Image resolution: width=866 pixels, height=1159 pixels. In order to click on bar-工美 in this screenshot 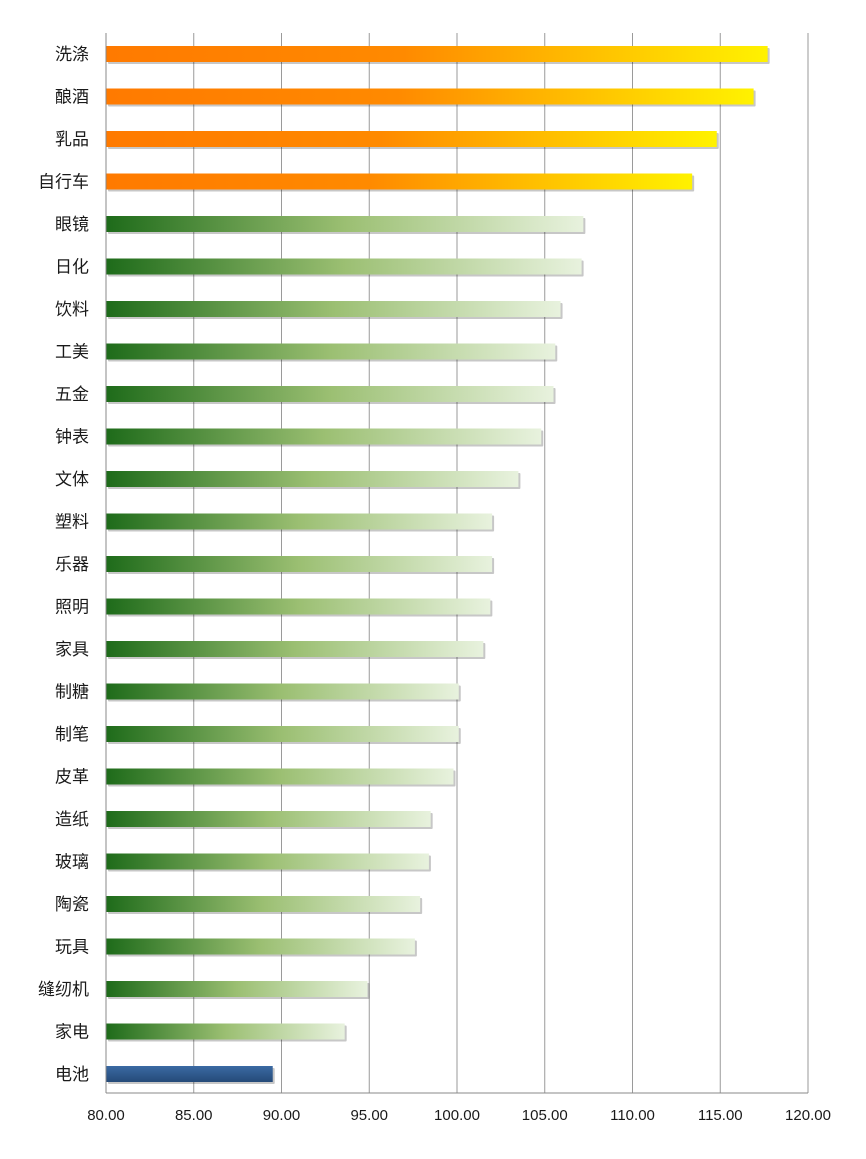, I will do `click(331, 351)`.